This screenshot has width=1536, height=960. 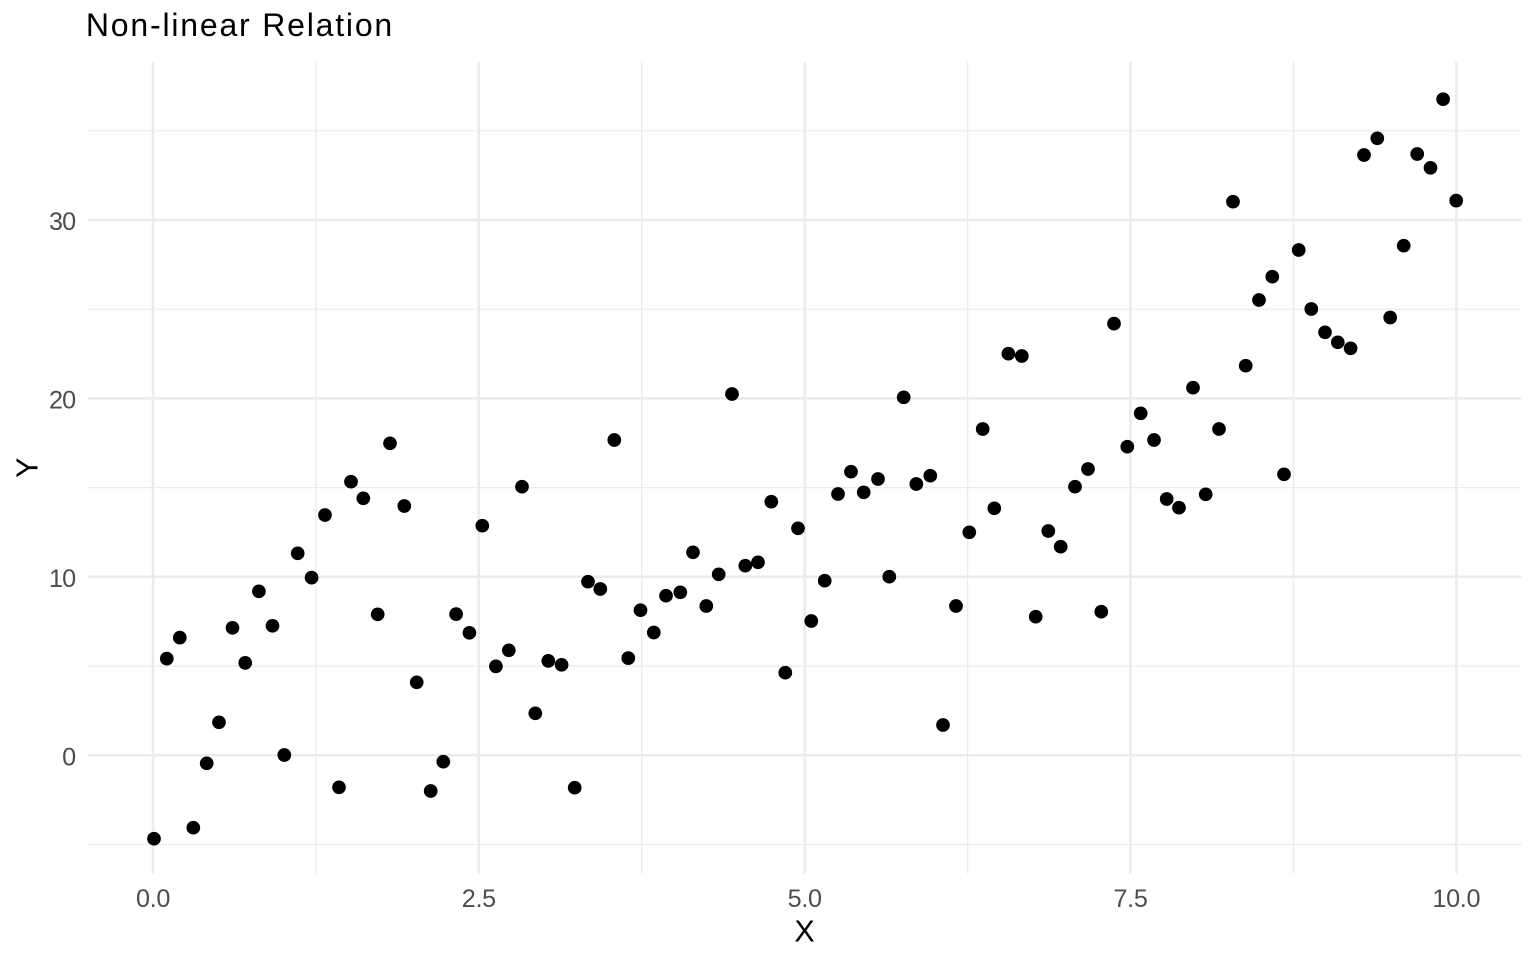 I want to click on svg-text: 10, so click(x=62, y=579).